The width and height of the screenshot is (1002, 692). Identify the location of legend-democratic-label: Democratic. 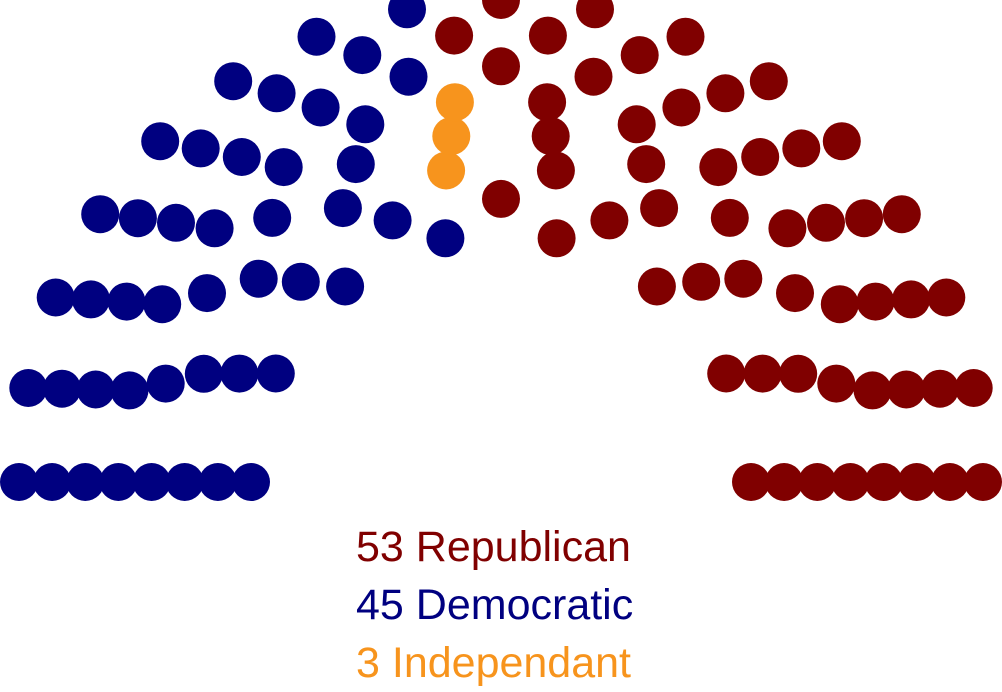
(524, 605).